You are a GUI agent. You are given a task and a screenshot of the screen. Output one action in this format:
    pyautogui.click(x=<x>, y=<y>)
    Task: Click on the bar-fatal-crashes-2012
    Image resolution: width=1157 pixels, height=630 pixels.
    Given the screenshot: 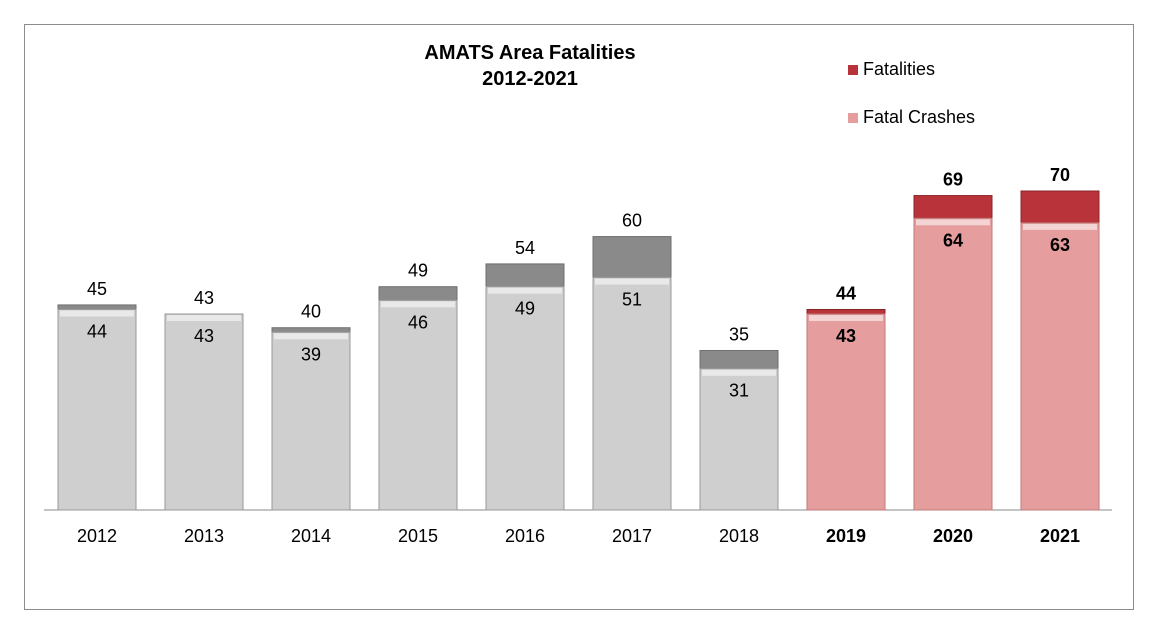 What is the action you would take?
    pyautogui.click(x=97, y=409)
    